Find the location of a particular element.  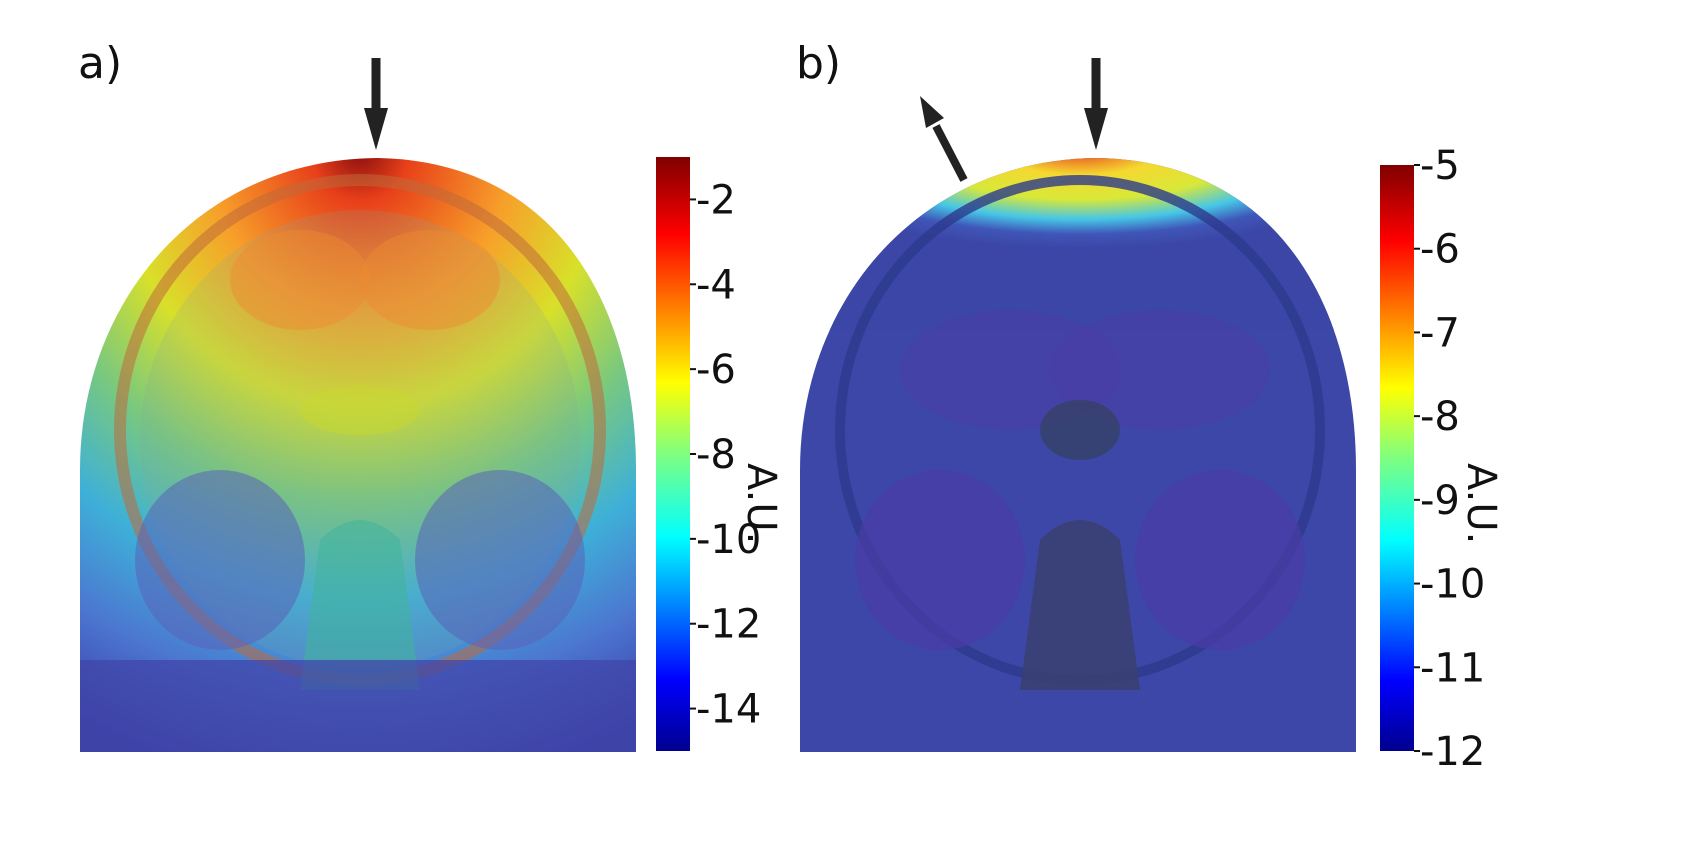

colorbar-tick-label: -14 is located at coordinates (728, 710).